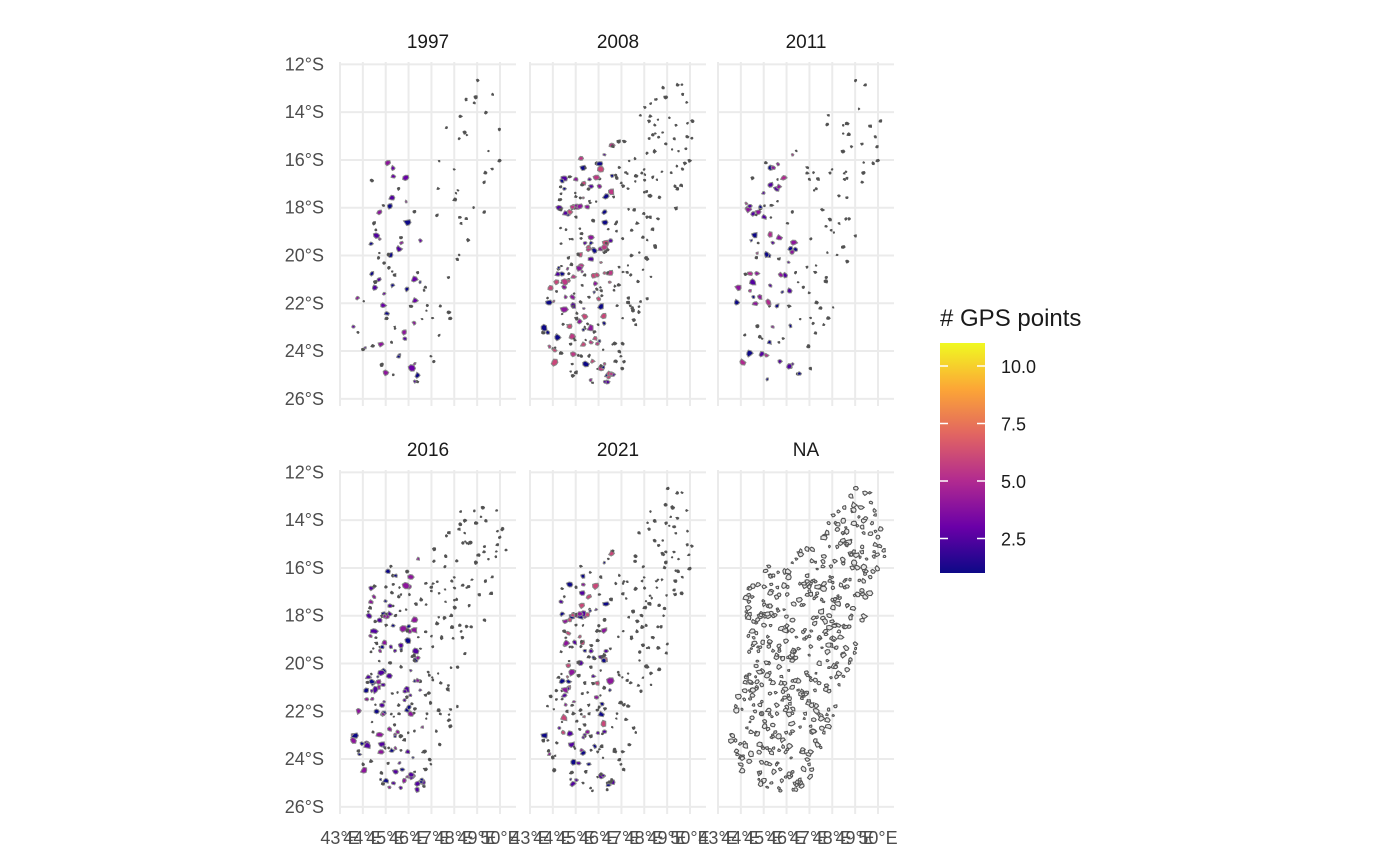  I want to click on y-tick-label: 24°S, so click(304, 351).